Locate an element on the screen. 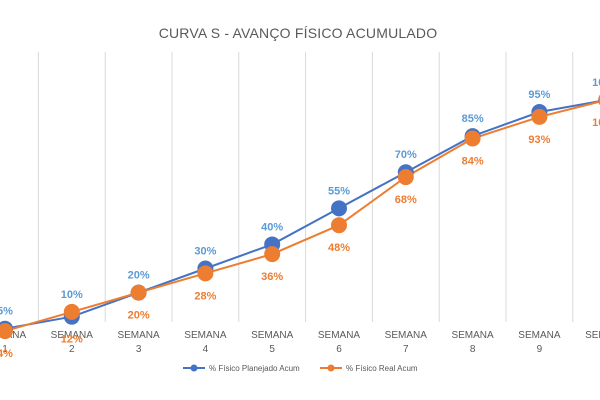 Image resolution: width=600 pixels, height=400 pixels. planned-point is located at coordinates (339, 208).